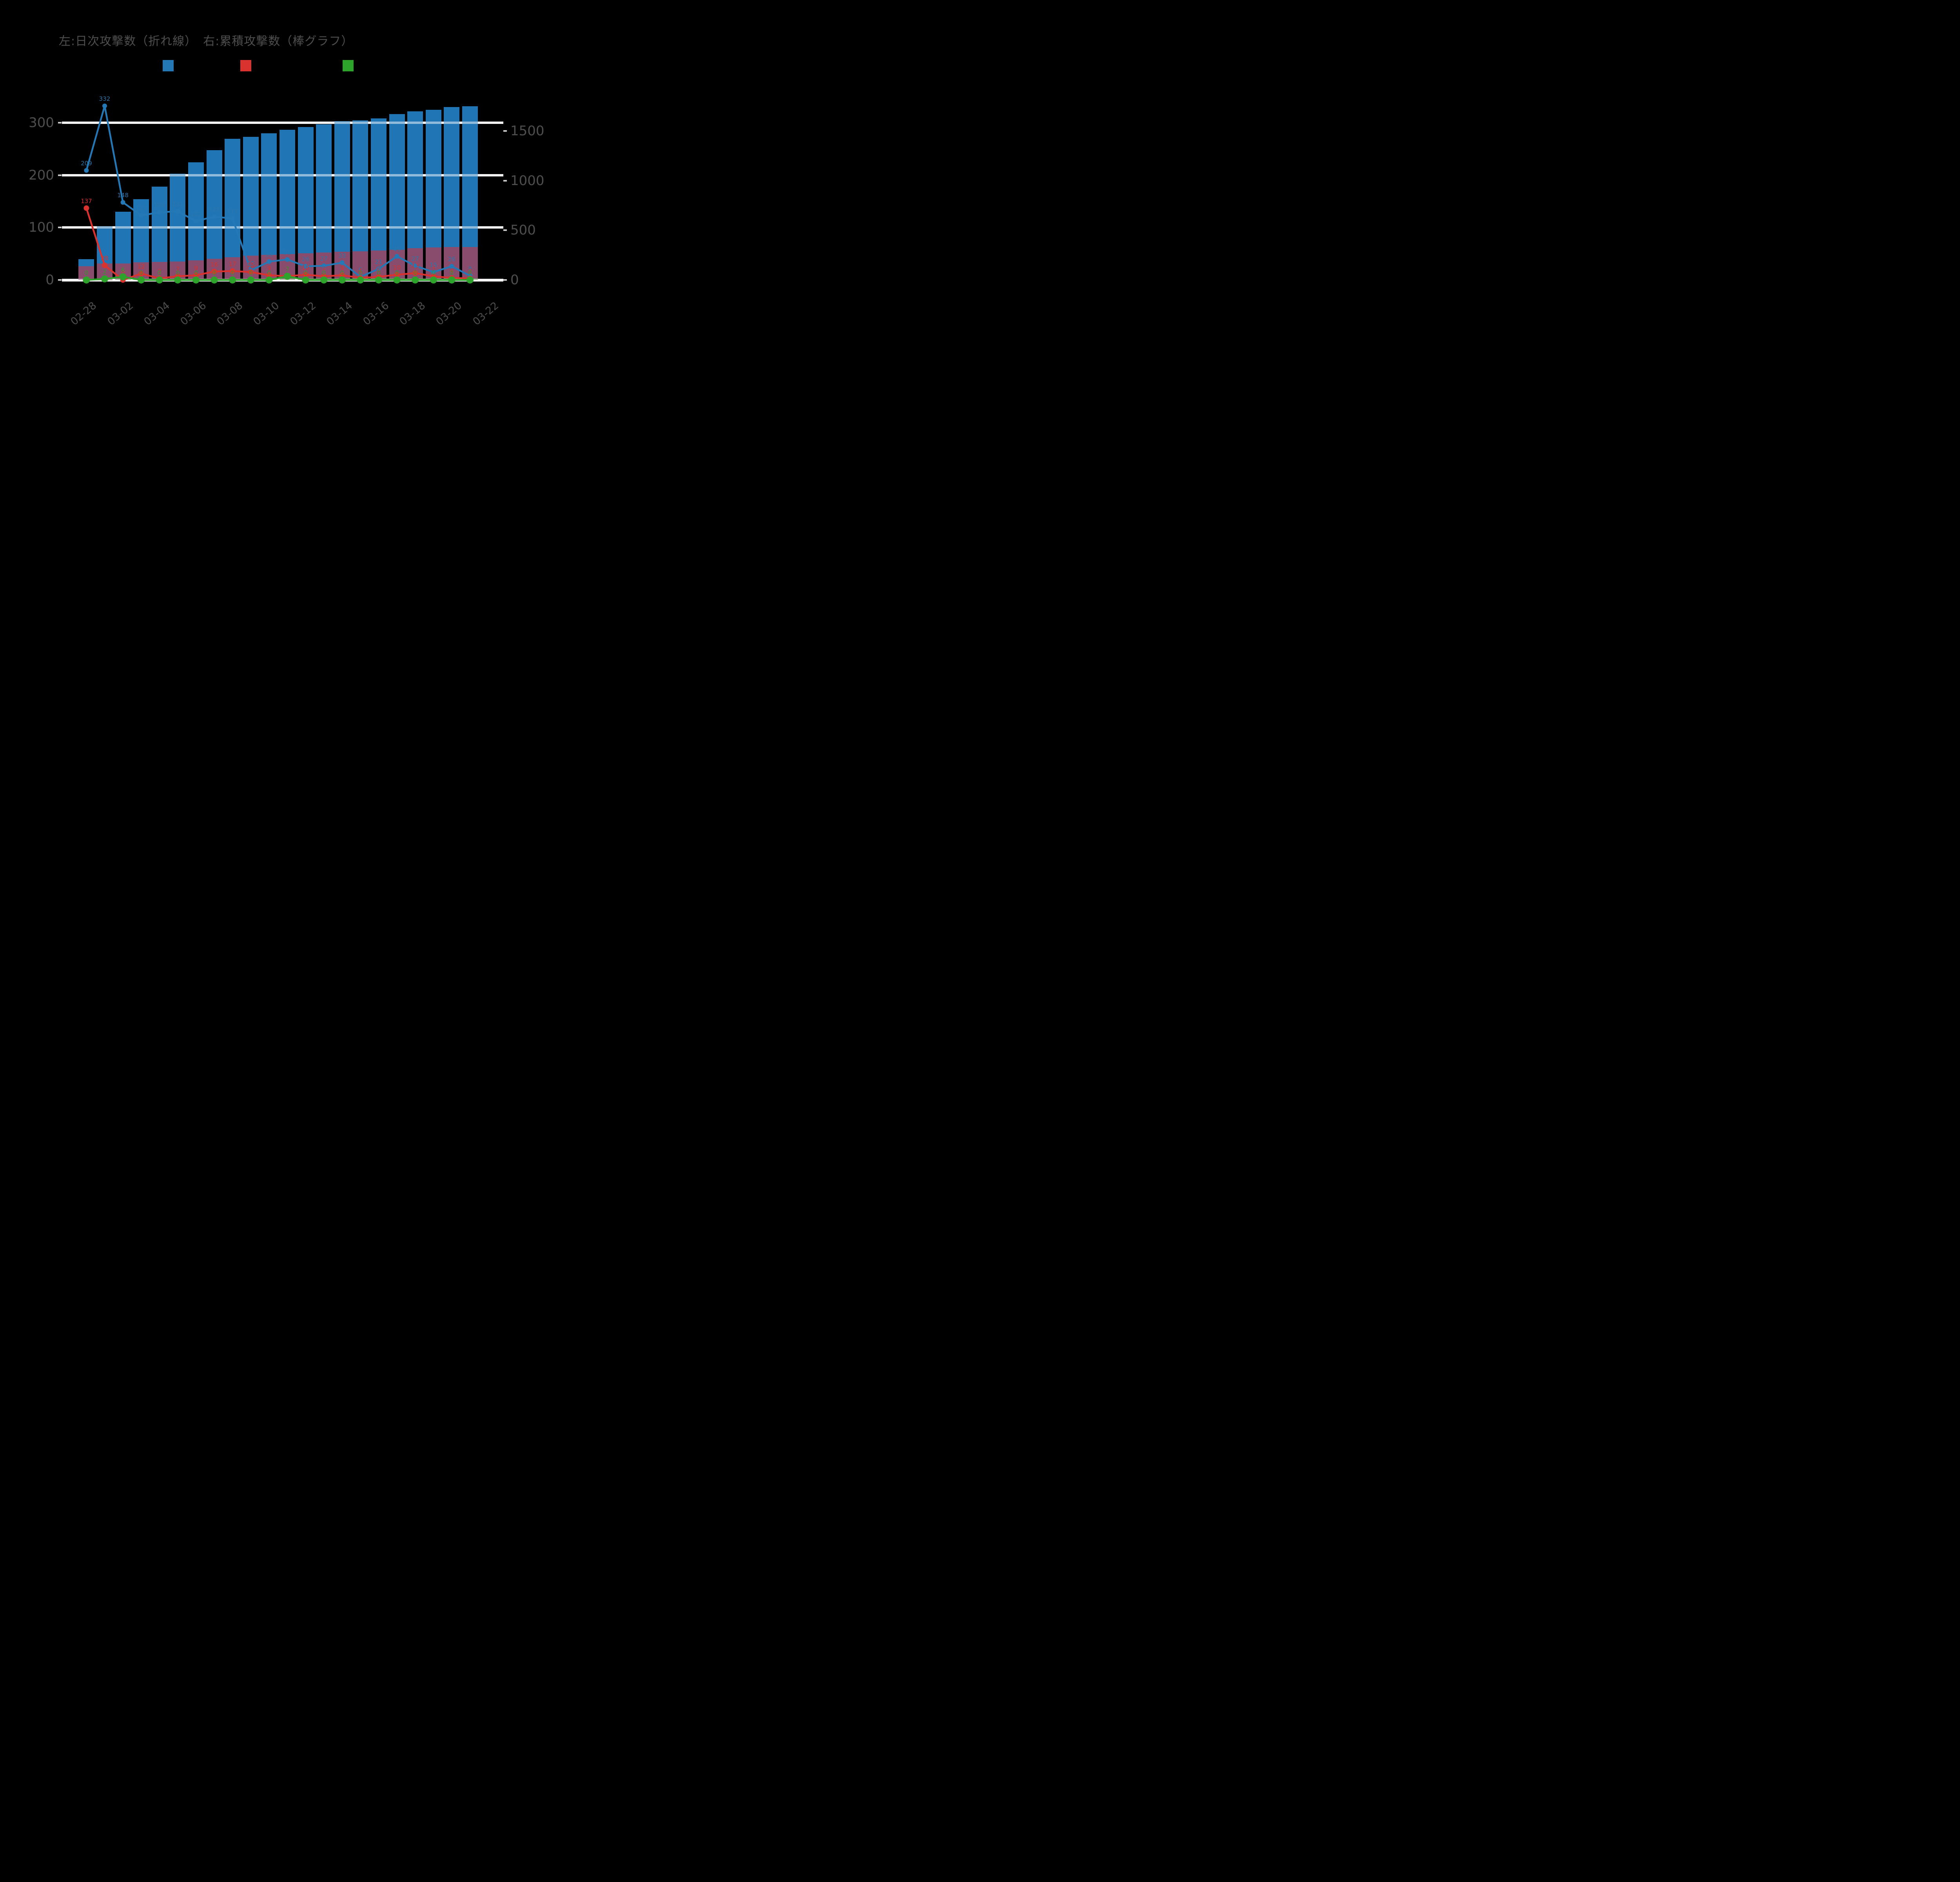  I want to click on chart-title: 左:日次攻撃数（折れ線） 右:累積攻撃数（棒グラフ）, so click(206, 41).